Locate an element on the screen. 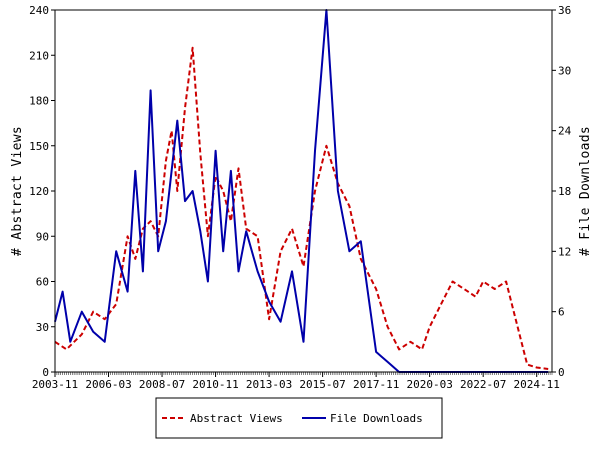  left-y-tick-label: 30 is located at coordinates (42, 327).